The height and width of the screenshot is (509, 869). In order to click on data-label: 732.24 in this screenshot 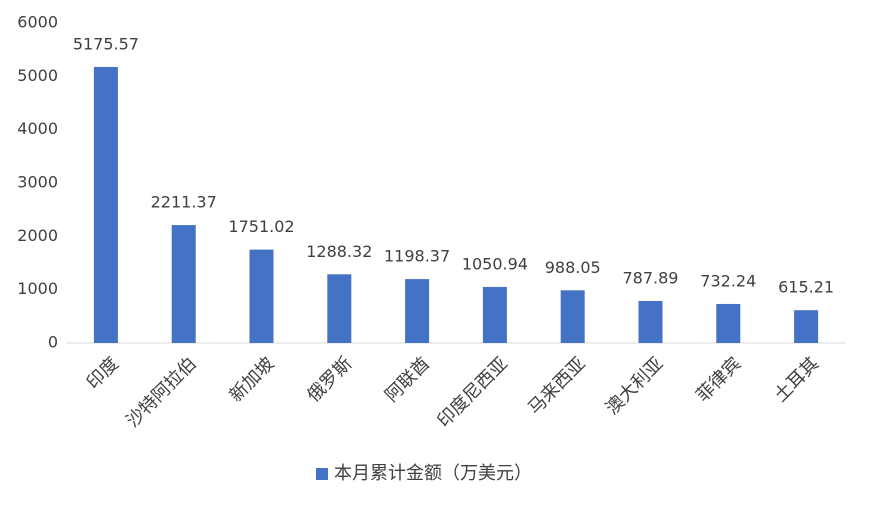, I will do `click(728, 280)`.